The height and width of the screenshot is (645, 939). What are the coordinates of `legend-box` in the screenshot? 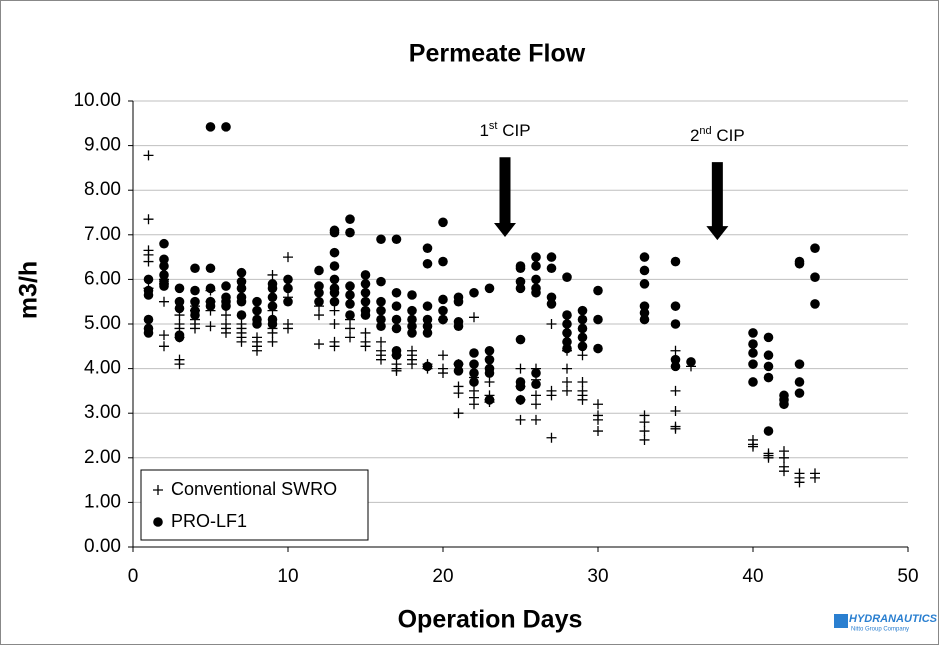 It's located at (254, 505).